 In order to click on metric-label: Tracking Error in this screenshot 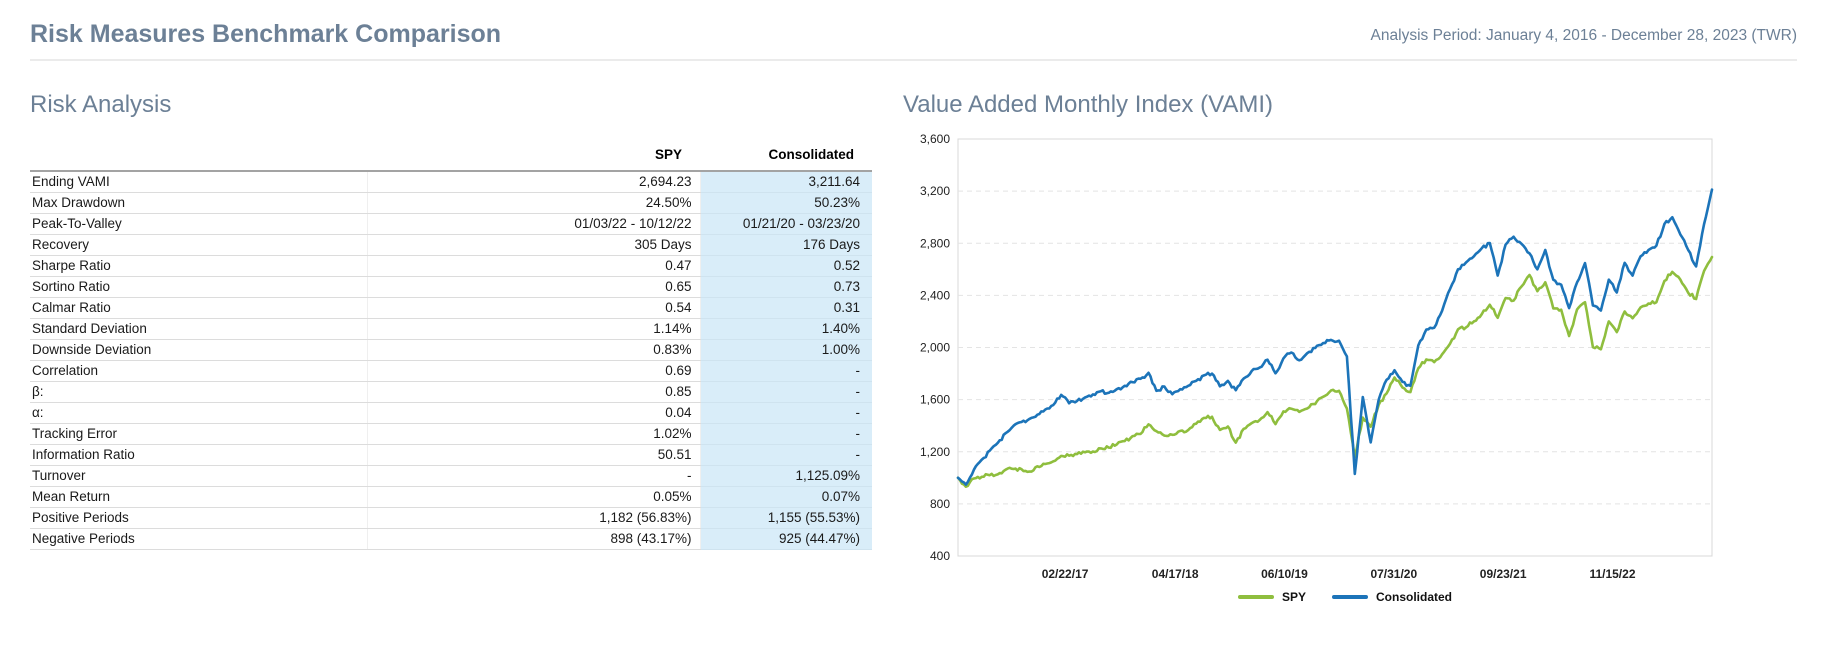, I will do `click(198, 434)`.